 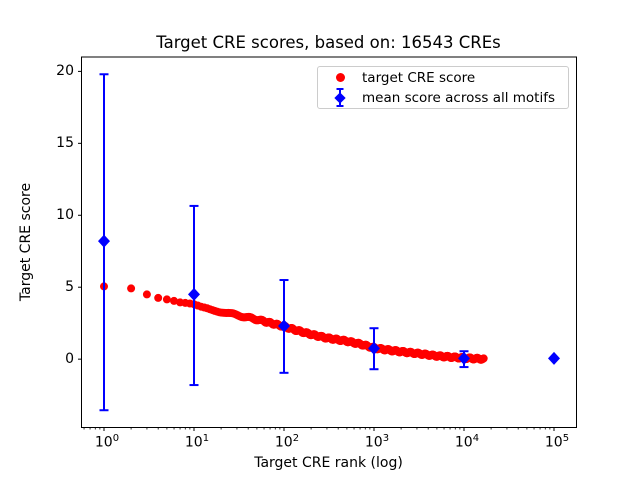 What do you see at coordinates (557, 442) in the screenshot?
I see `x-tick-label: 105` at bounding box center [557, 442].